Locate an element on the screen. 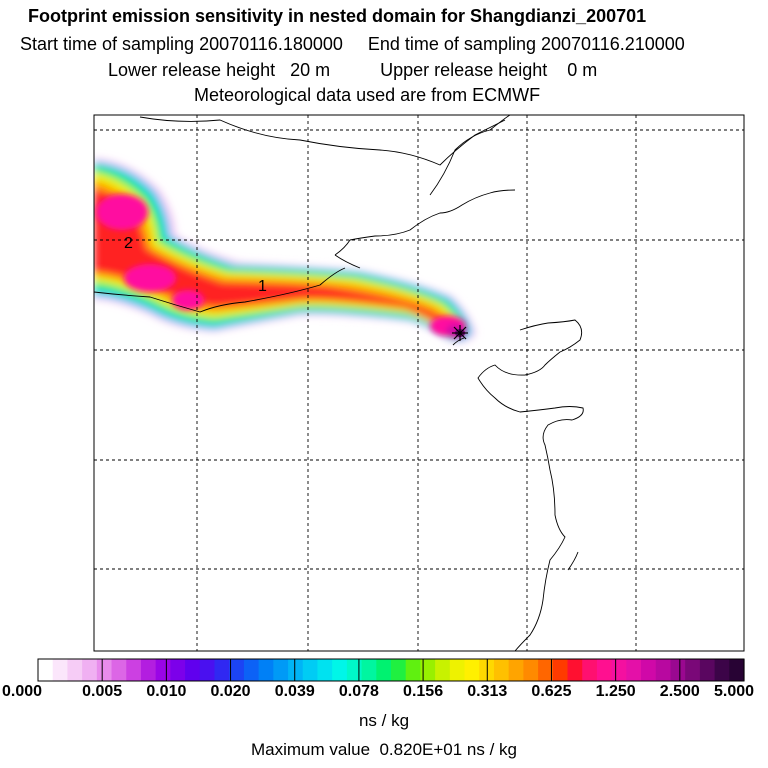 The image size is (768, 768). max-value-label: Maximum value 0.820E+01 ns / kg is located at coordinates (384, 749).